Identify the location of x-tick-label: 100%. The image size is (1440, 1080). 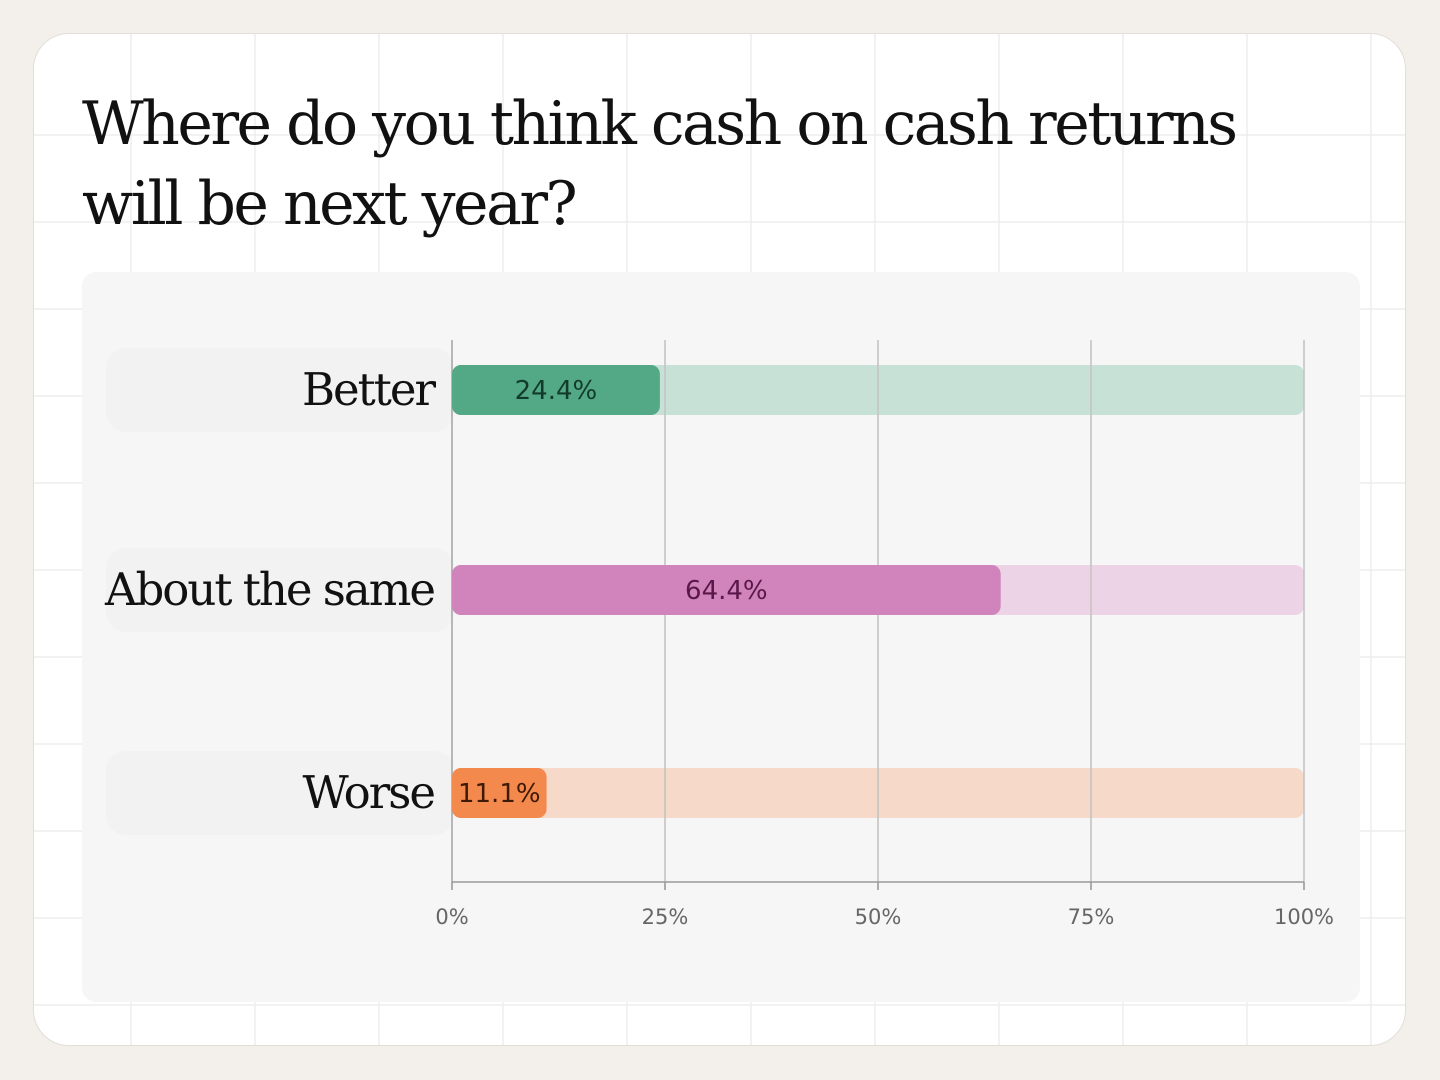
(1304, 917).